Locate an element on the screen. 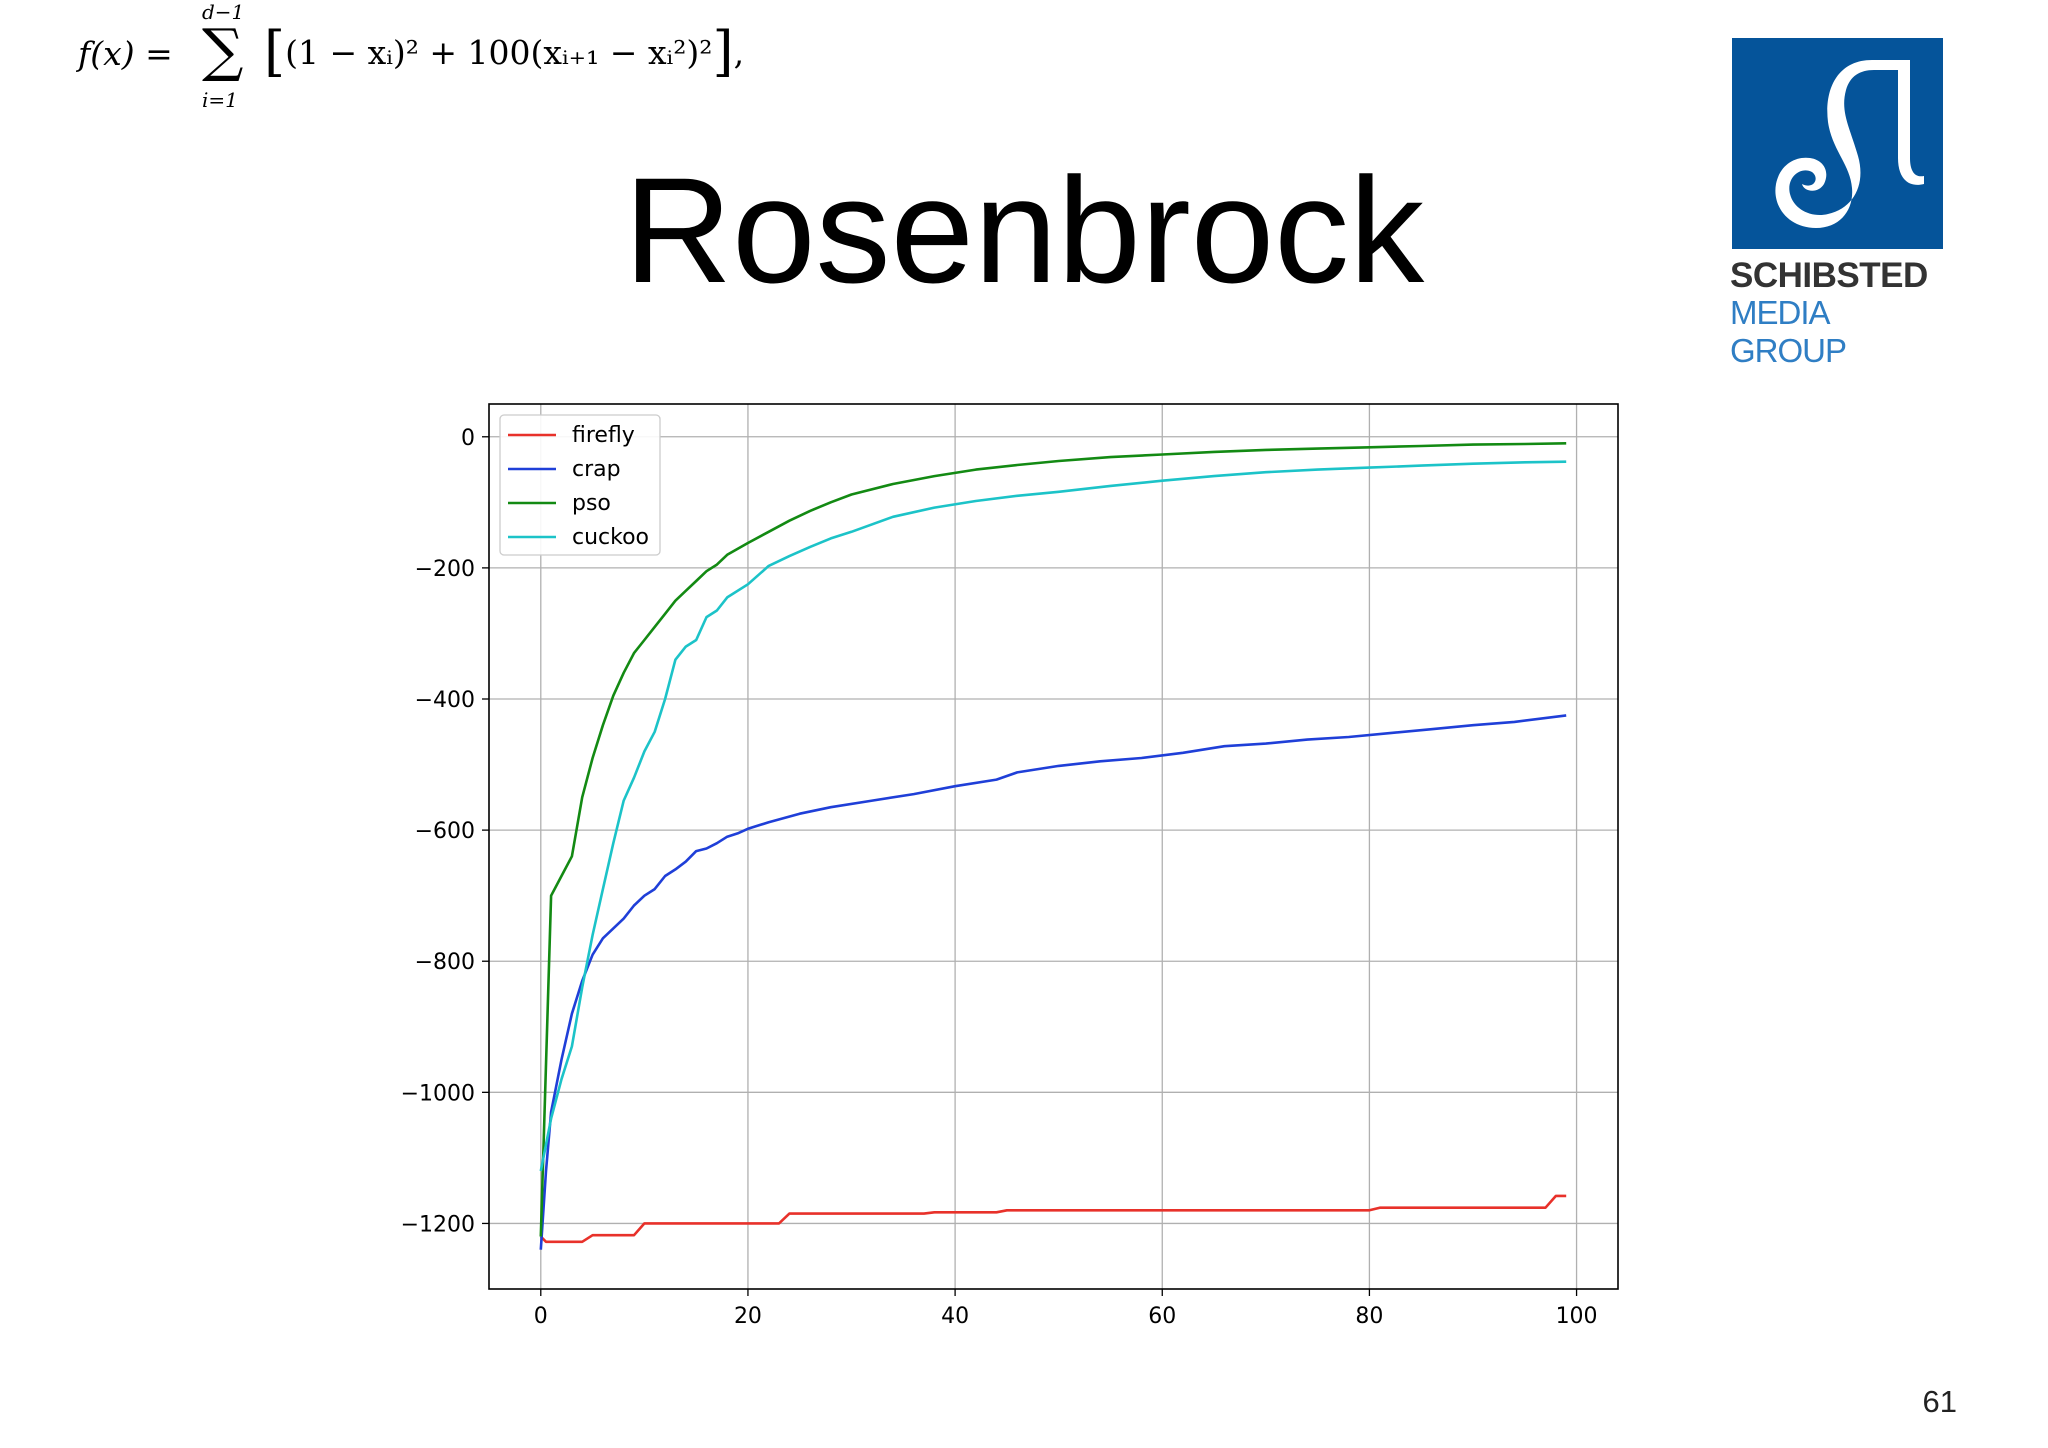  formula-trailing: , is located at coordinates (739, 52).